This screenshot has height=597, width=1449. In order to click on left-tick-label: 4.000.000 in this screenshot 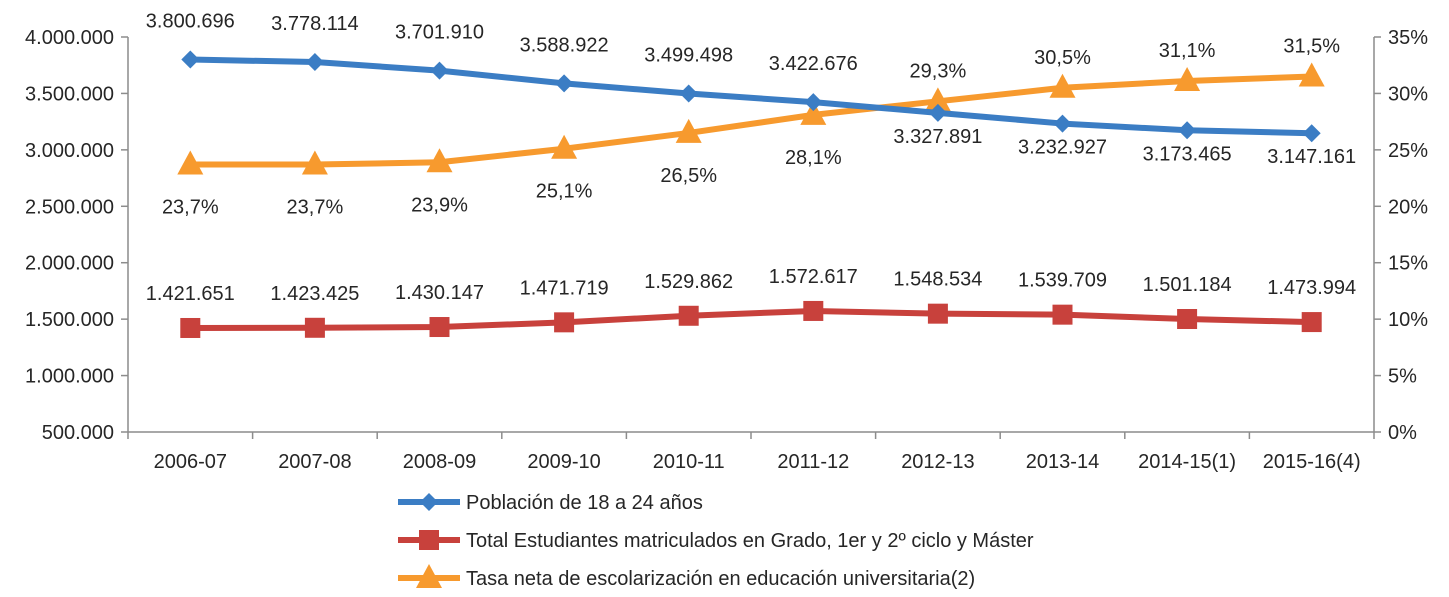, I will do `click(69, 38)`.